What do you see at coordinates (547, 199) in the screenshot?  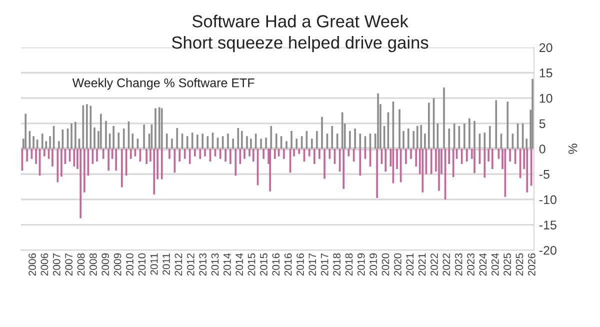 I see `y-tick-label: -10` at bounding box center [547, 199].